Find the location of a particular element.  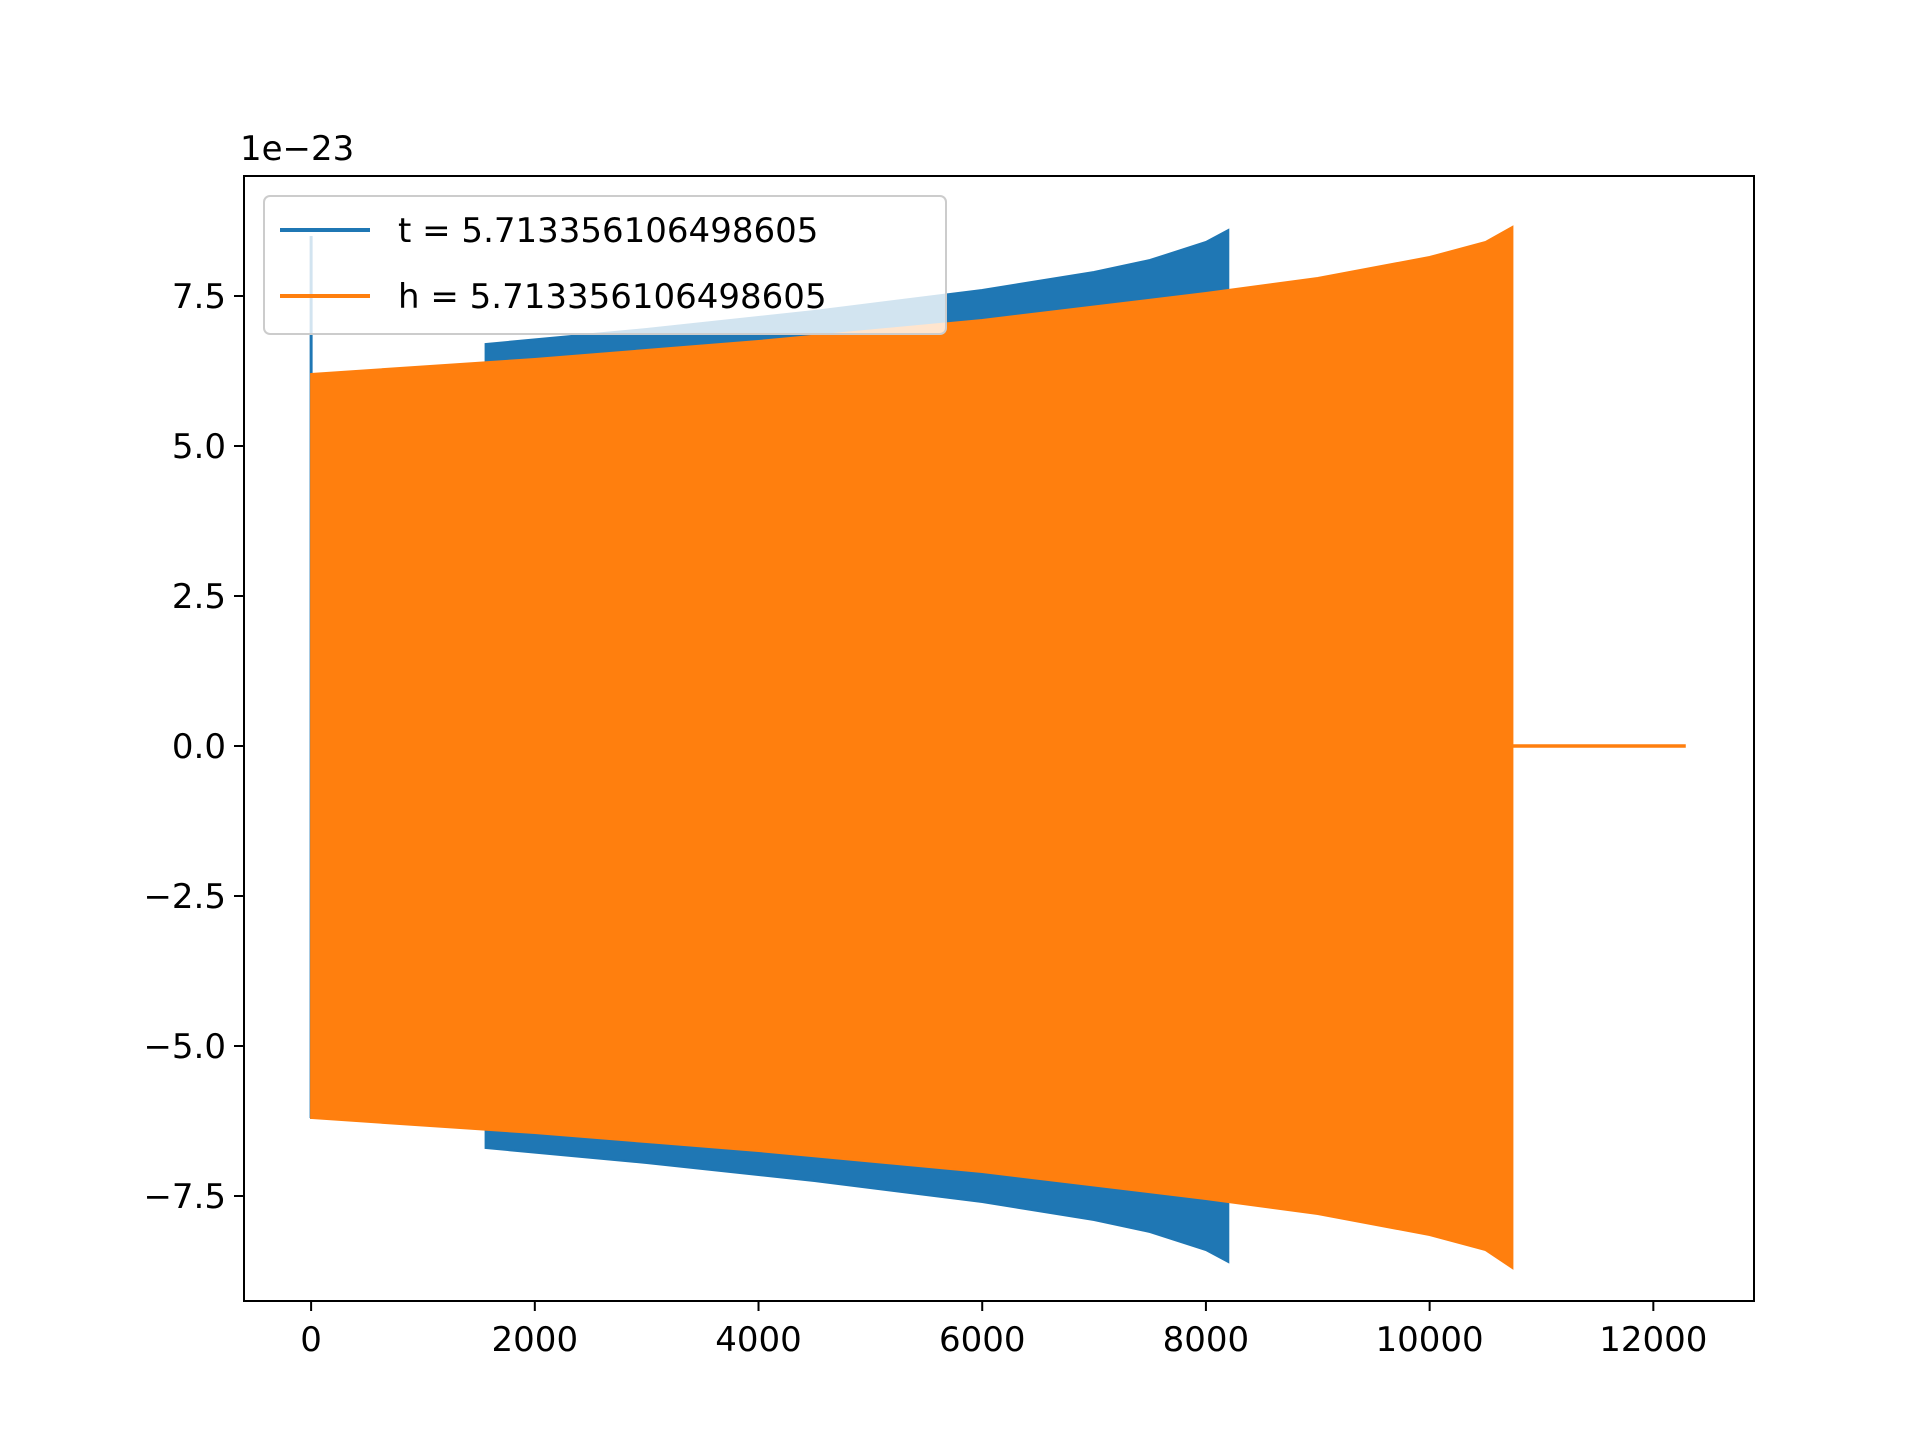

y-tick-label: 5.0 is located at coordinates (199, 447).